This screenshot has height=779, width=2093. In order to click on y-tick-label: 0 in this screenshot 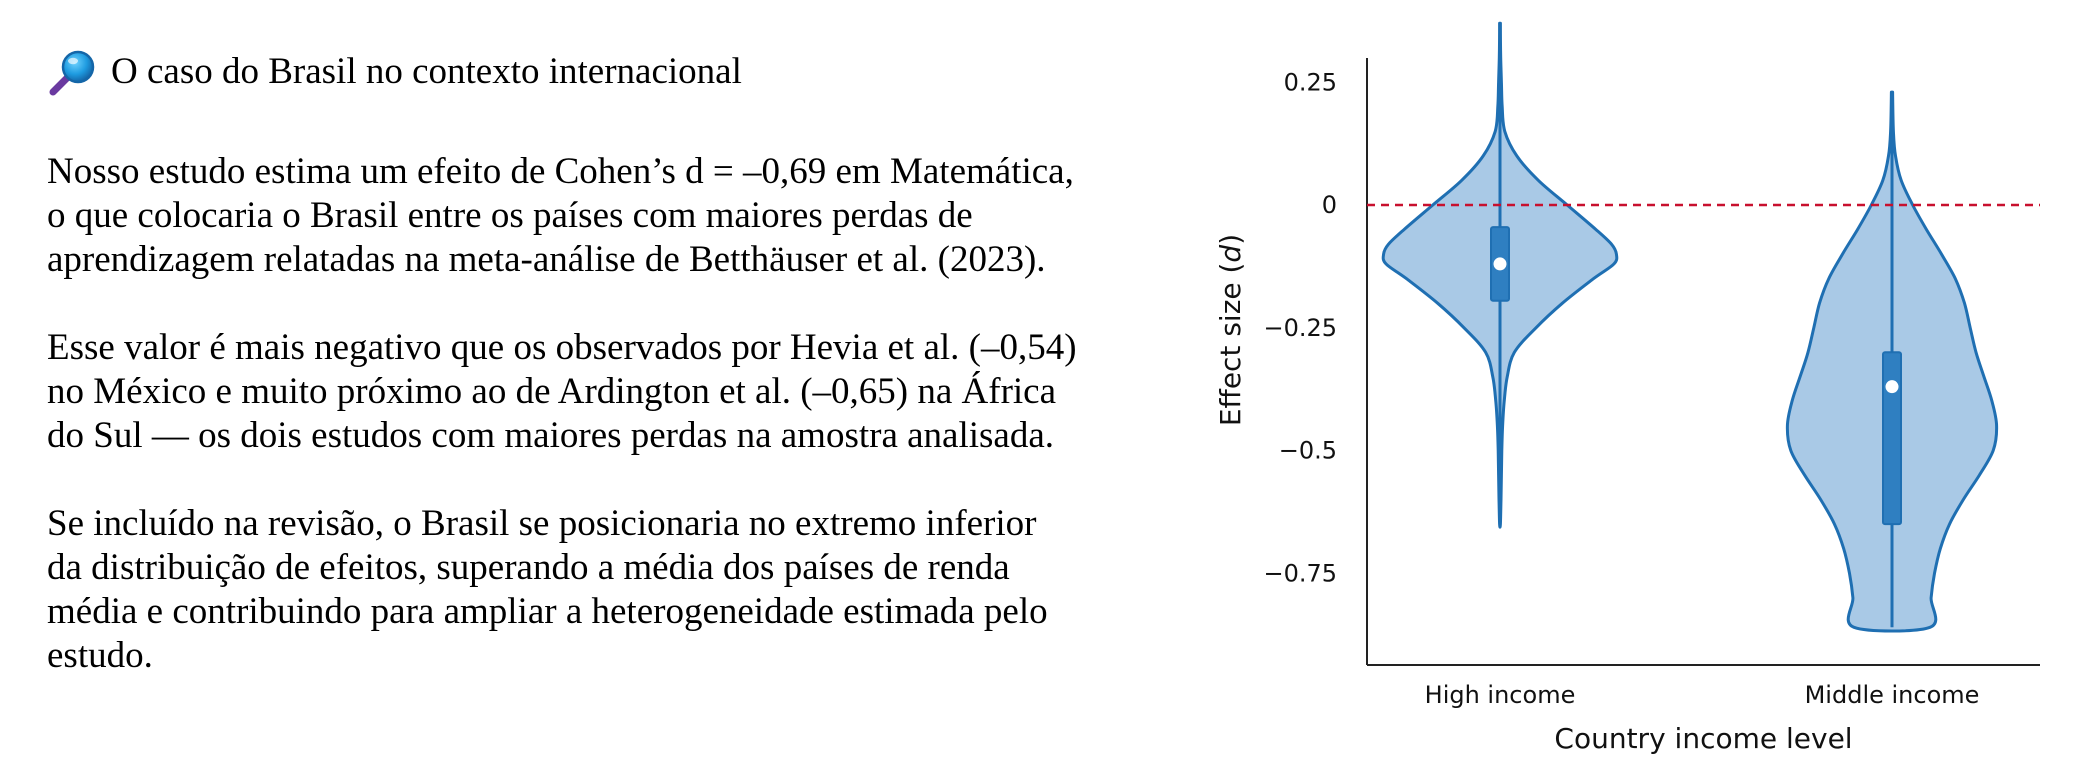, I will do `click(1329, 205)`.